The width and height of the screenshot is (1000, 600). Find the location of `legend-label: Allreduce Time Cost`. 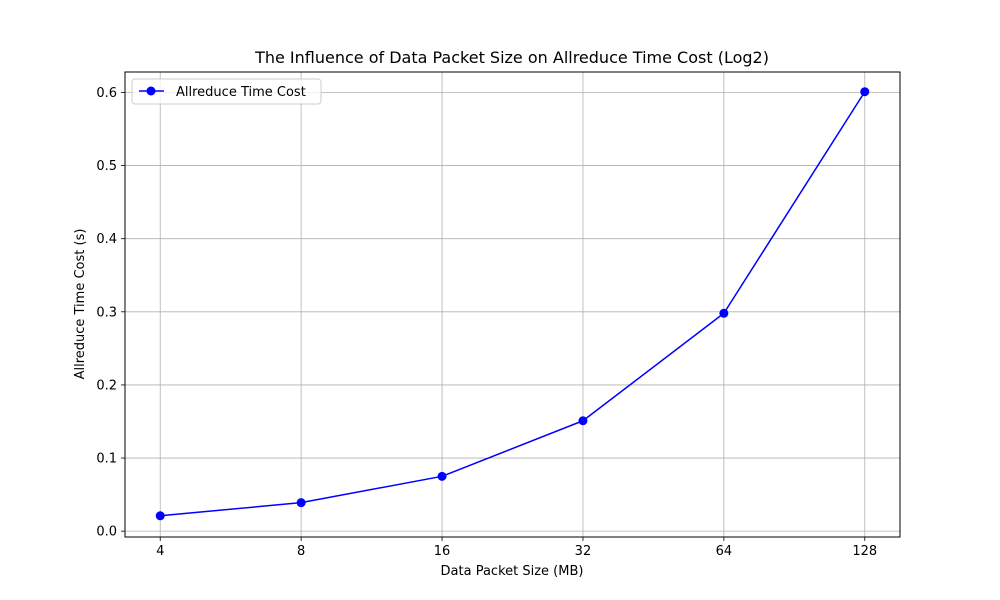

legend-label: Allreduce Time Cost is located at coordinates (241, 92).